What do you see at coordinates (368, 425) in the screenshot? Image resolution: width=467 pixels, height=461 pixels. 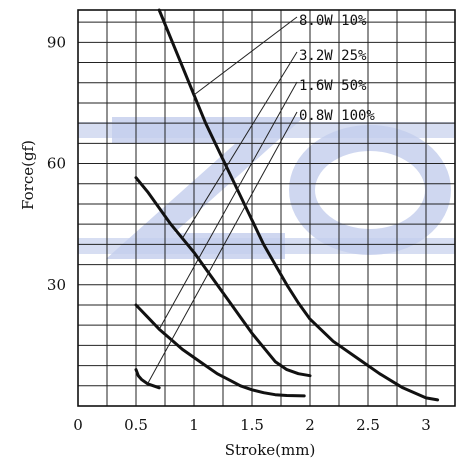 I see `x-tick-label: 2.5` at bounding box center [368, 425].